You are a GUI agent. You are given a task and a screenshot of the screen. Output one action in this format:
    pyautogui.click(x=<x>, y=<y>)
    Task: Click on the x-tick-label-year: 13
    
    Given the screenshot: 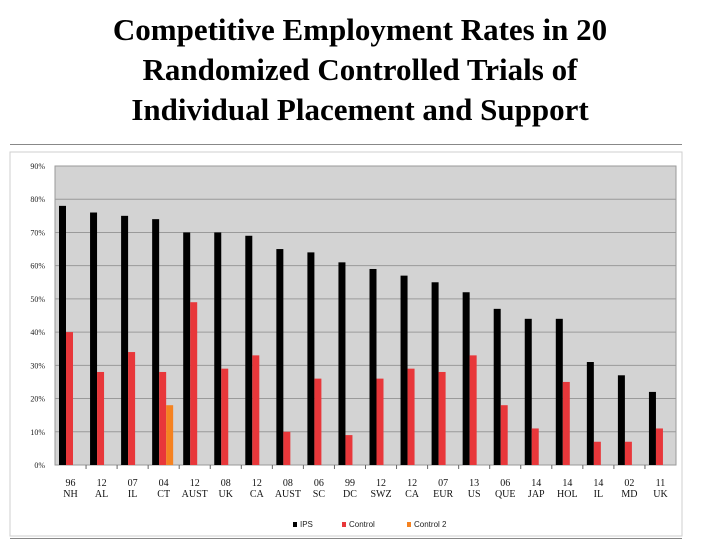 What is the action you would take?
    pyautogui.click(x=474, y=483)
    